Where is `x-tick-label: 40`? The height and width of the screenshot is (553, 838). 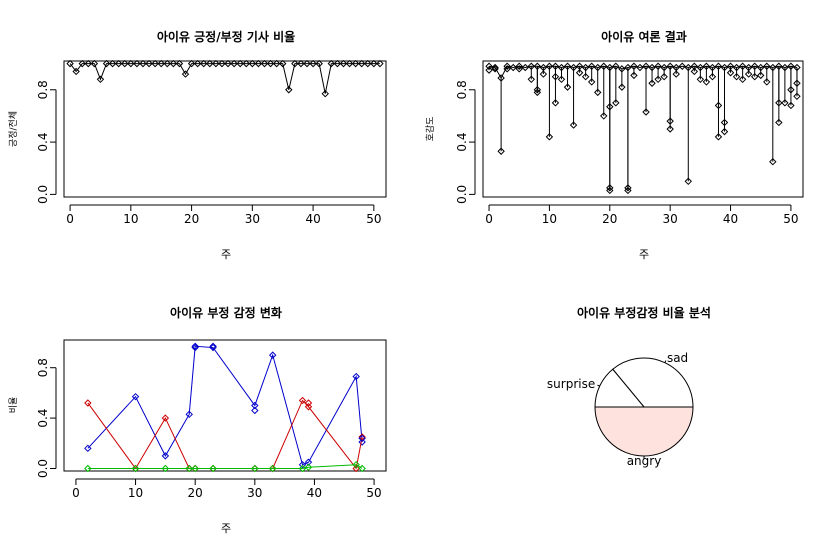 x-tick-label: 40 is located at coordinates (314, 493).